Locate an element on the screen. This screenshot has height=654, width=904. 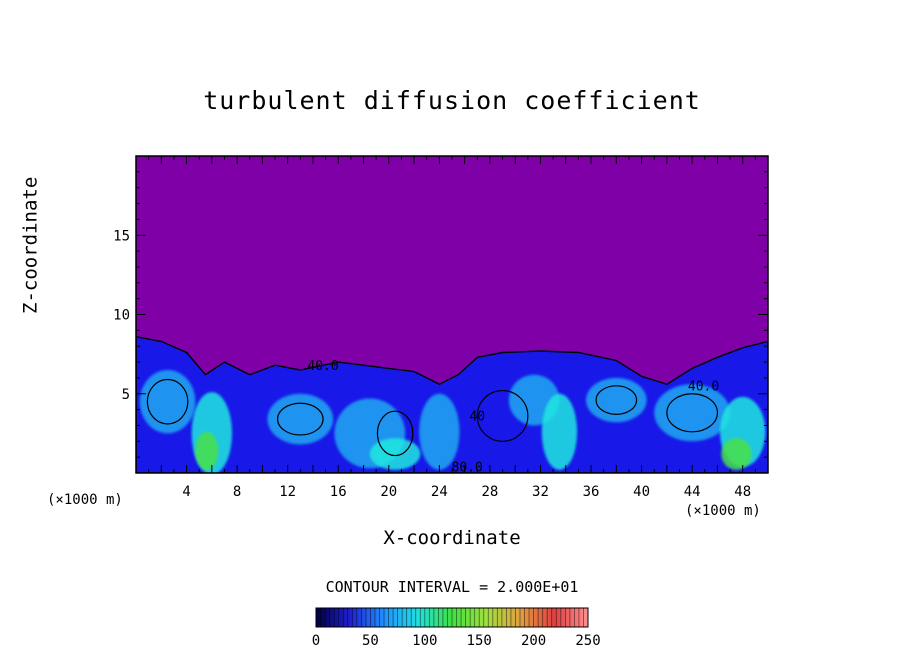
contour-label-1: 40.0 is located at coordinates (703, 387).